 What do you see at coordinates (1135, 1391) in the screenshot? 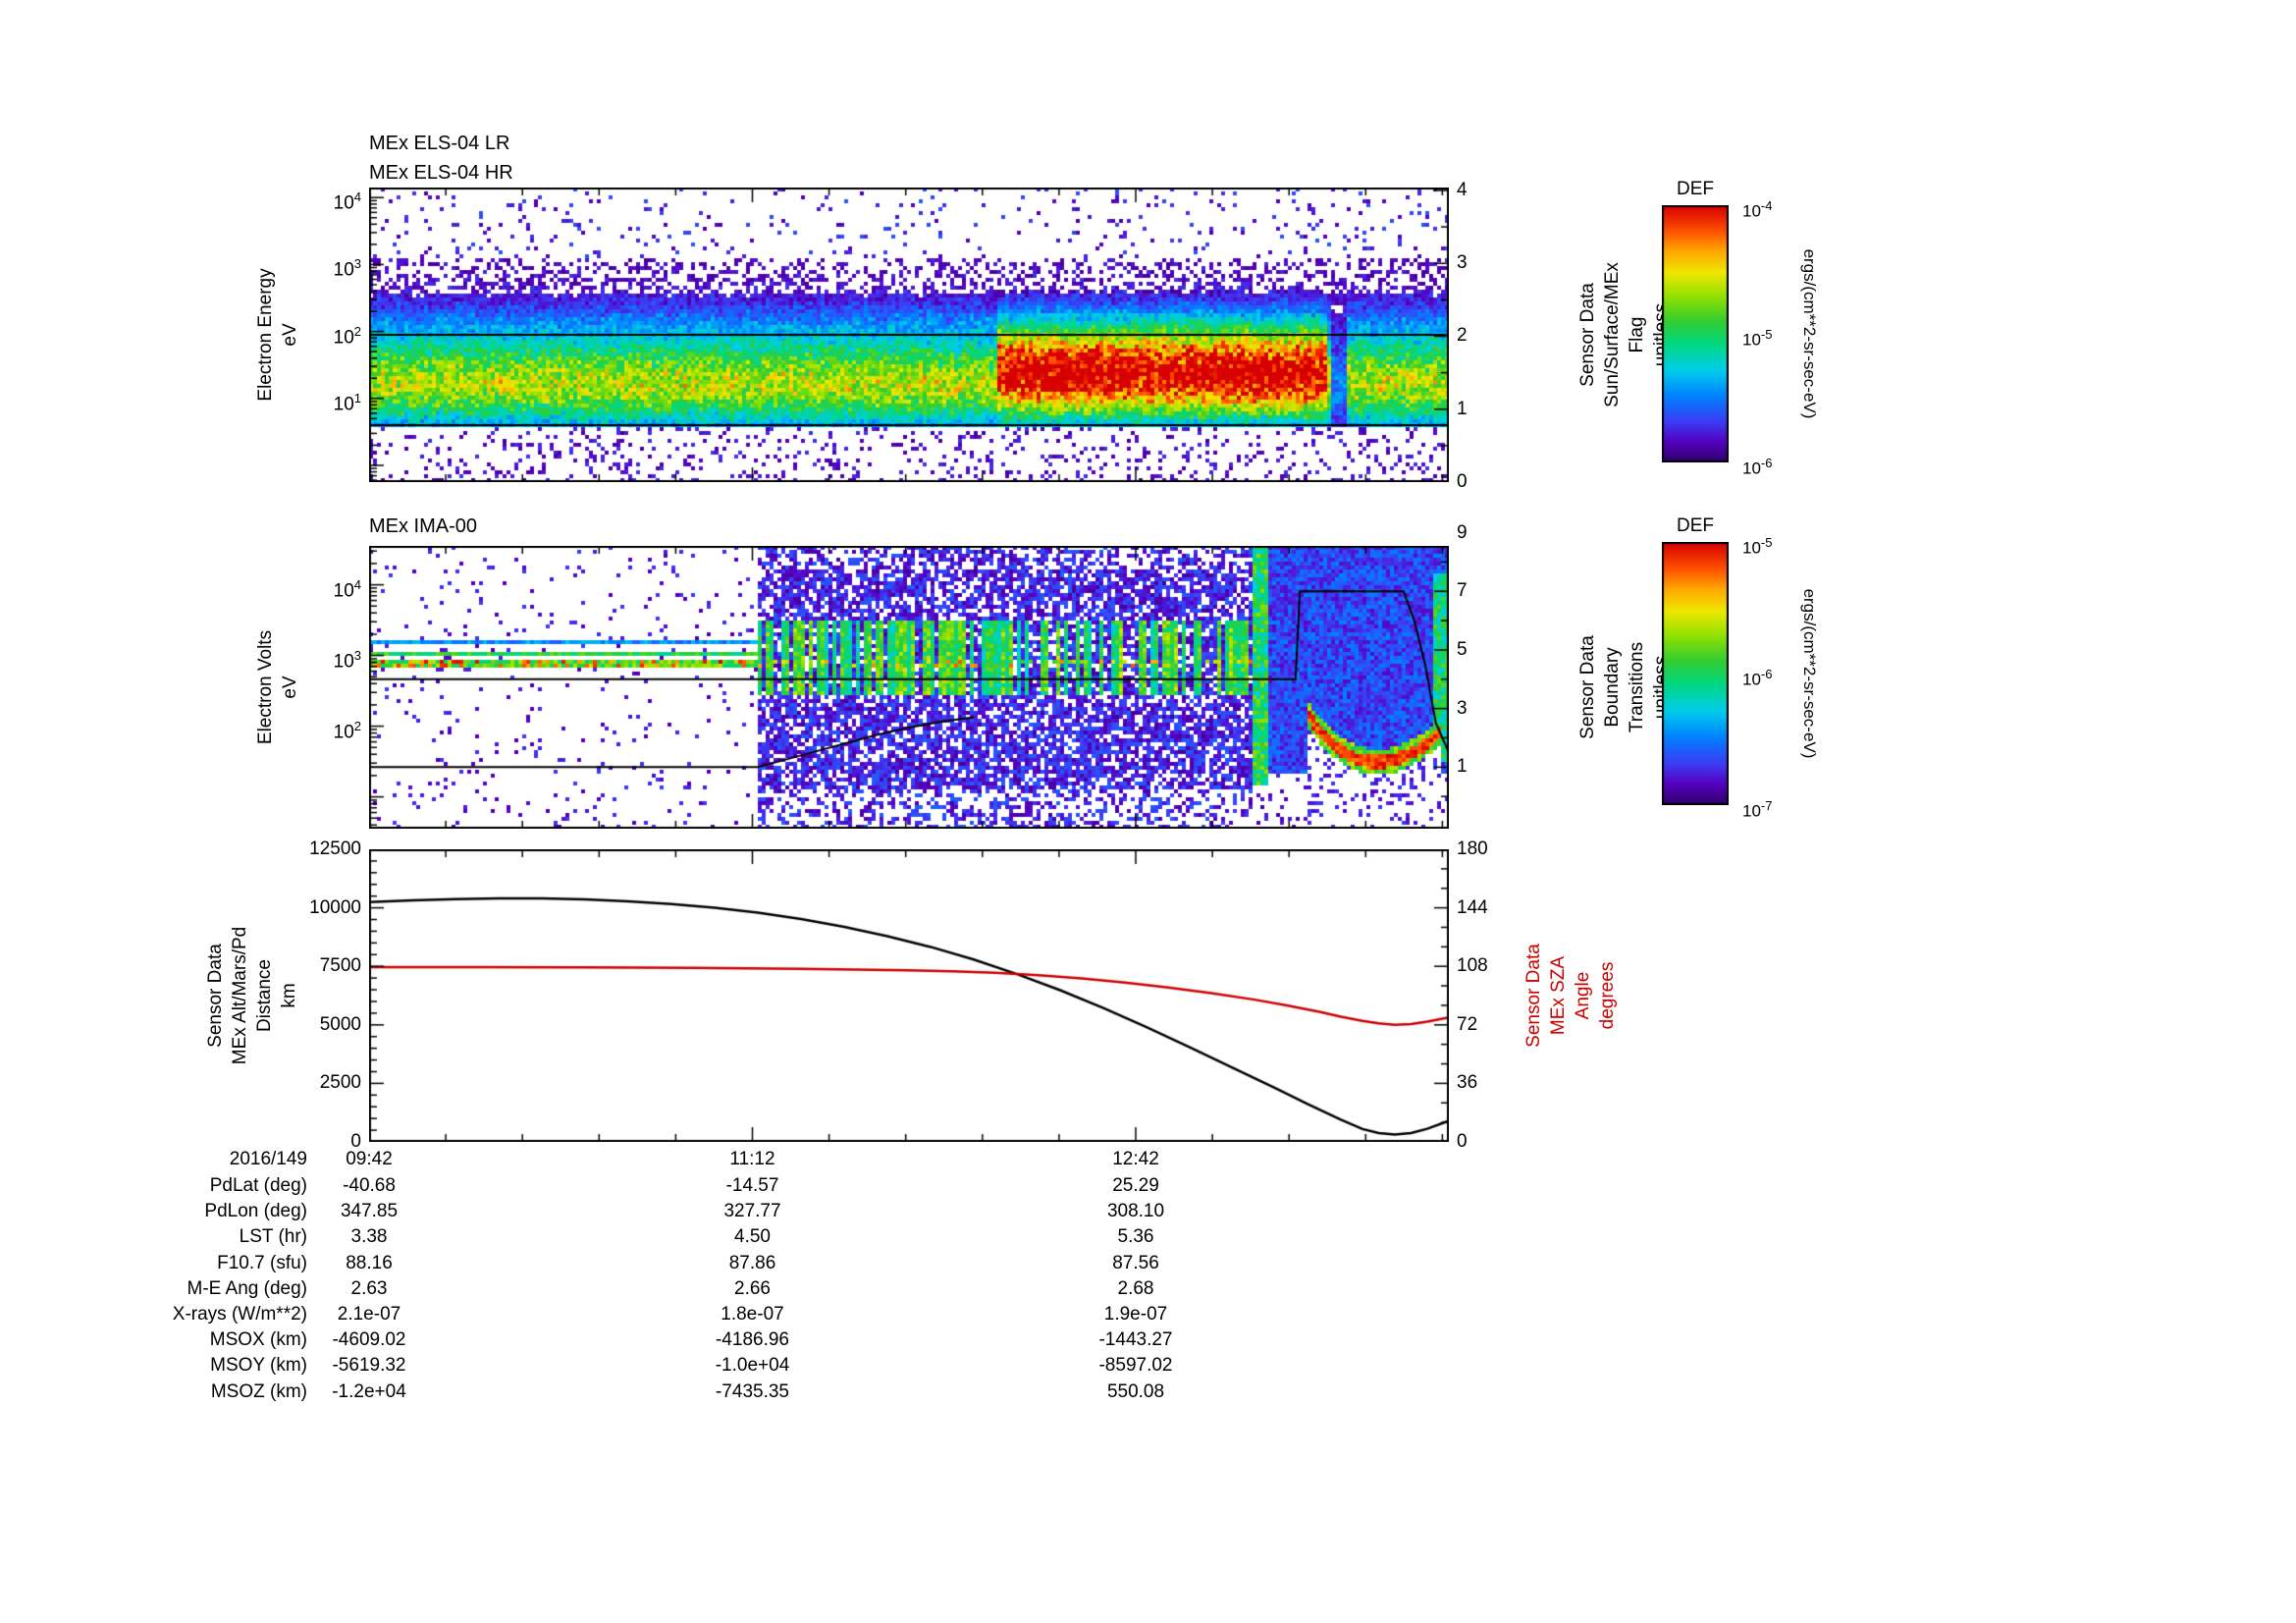
I see `table-value-r9c3: 550.08` at bounding box center [1135, 1391].